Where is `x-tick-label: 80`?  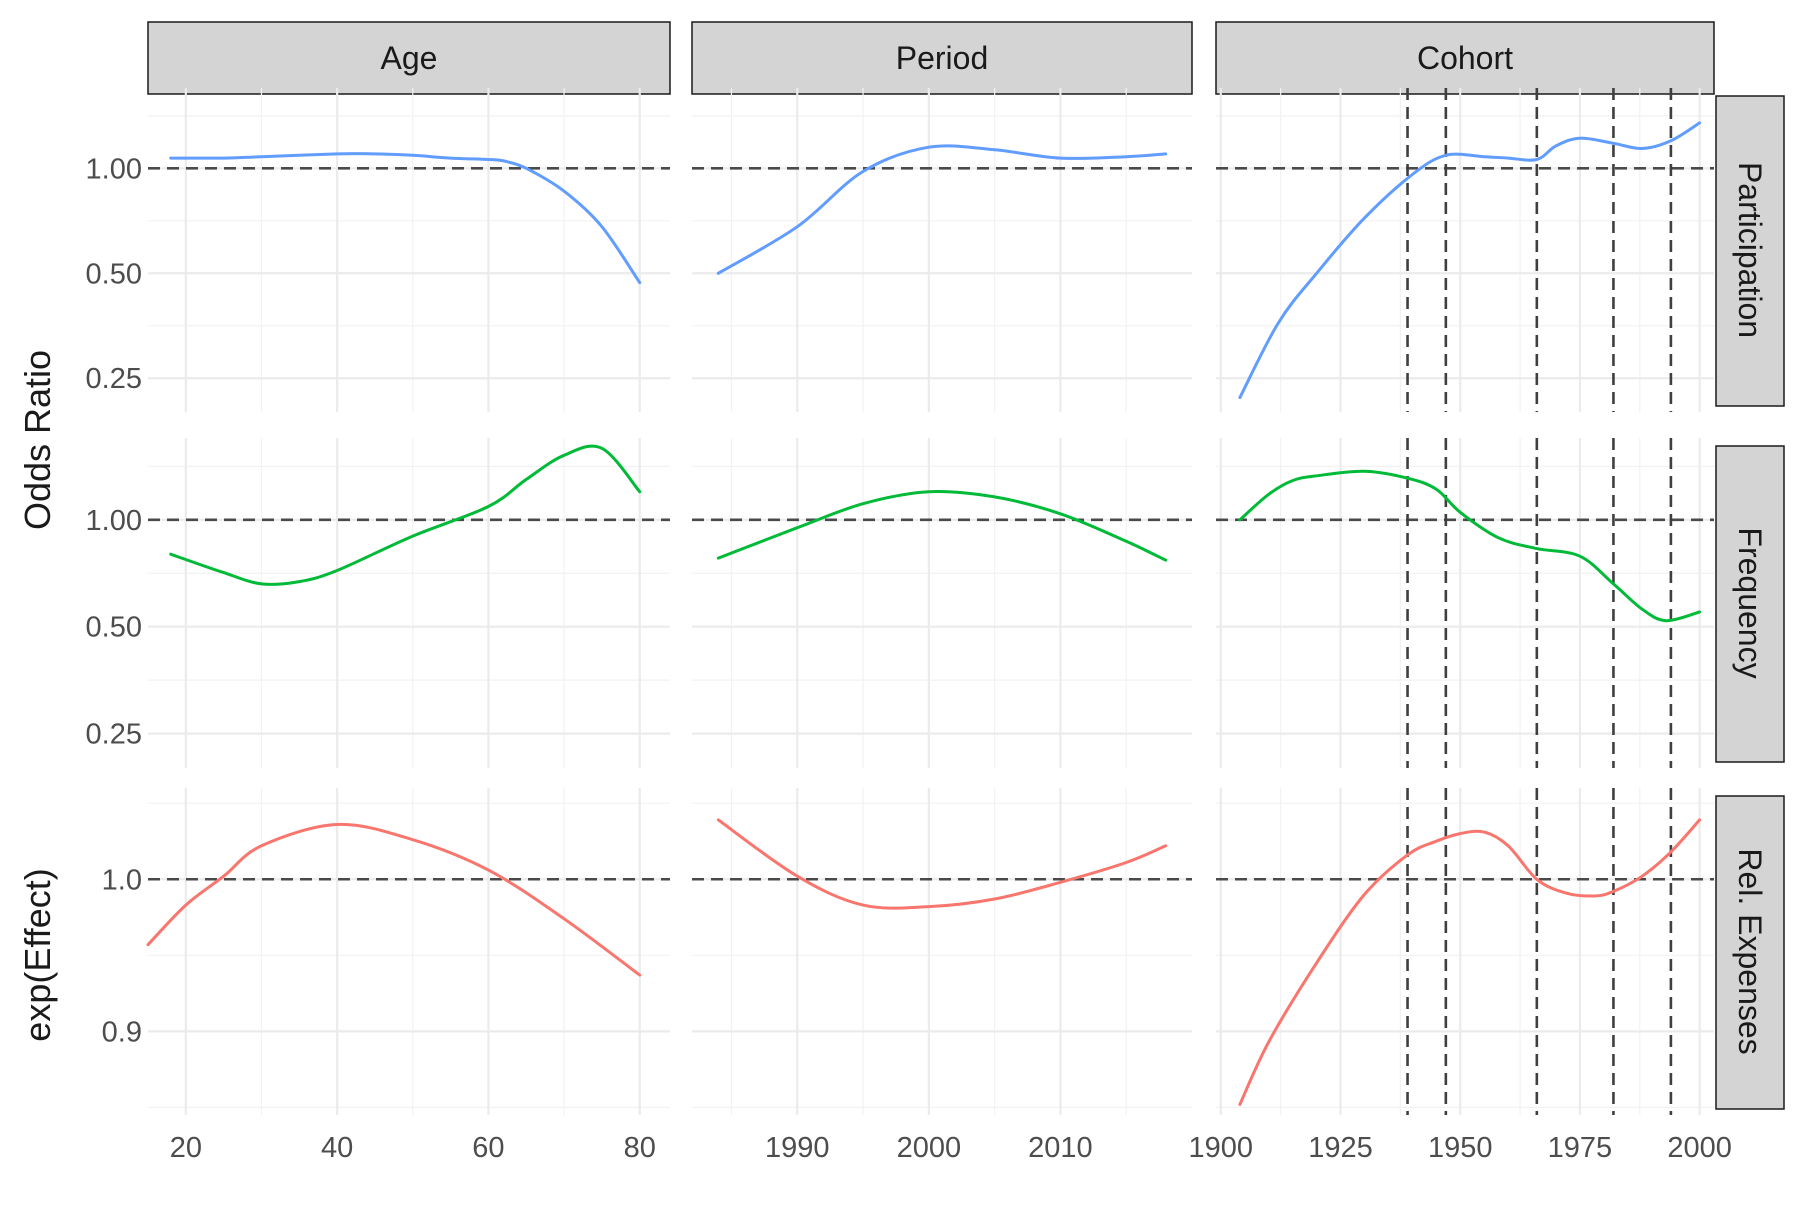 x-tick-label: 80 is located at coordinates (640, 1148).